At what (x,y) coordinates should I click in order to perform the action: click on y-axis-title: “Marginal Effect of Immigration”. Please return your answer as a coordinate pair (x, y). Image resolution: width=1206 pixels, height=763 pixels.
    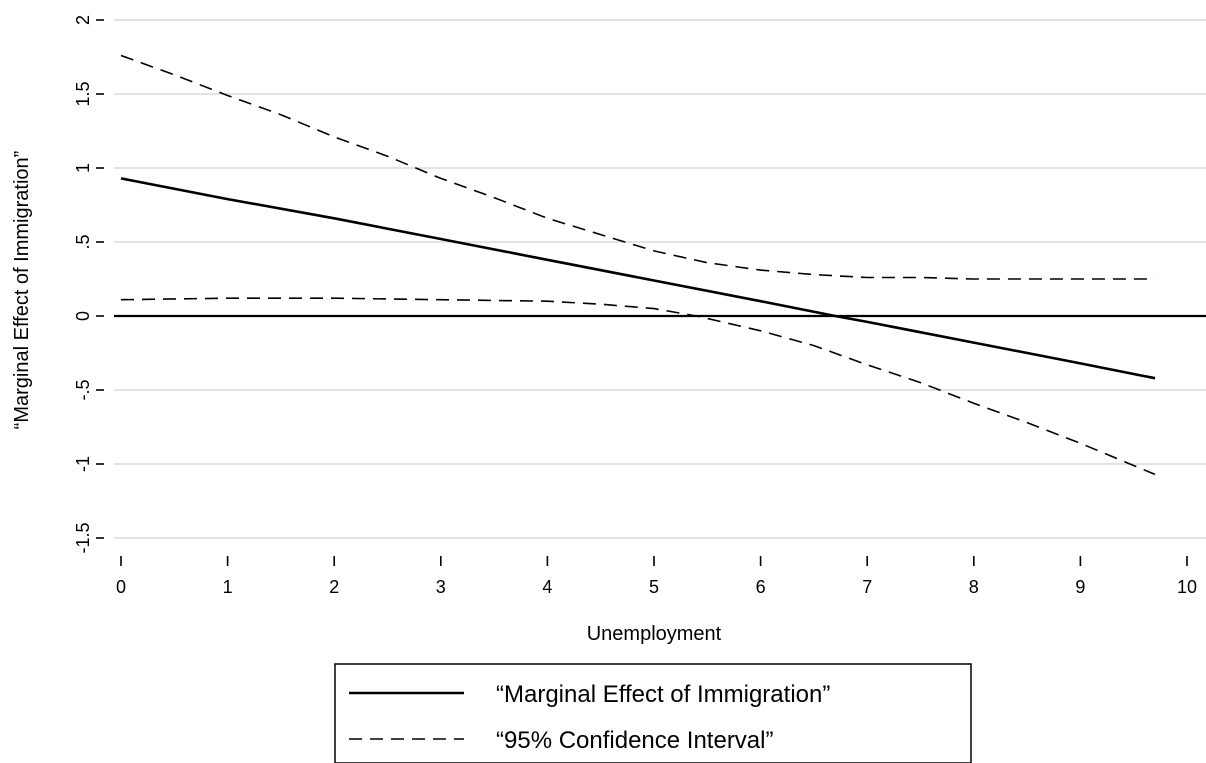
    Looking at the image, I should click on (22, 290).